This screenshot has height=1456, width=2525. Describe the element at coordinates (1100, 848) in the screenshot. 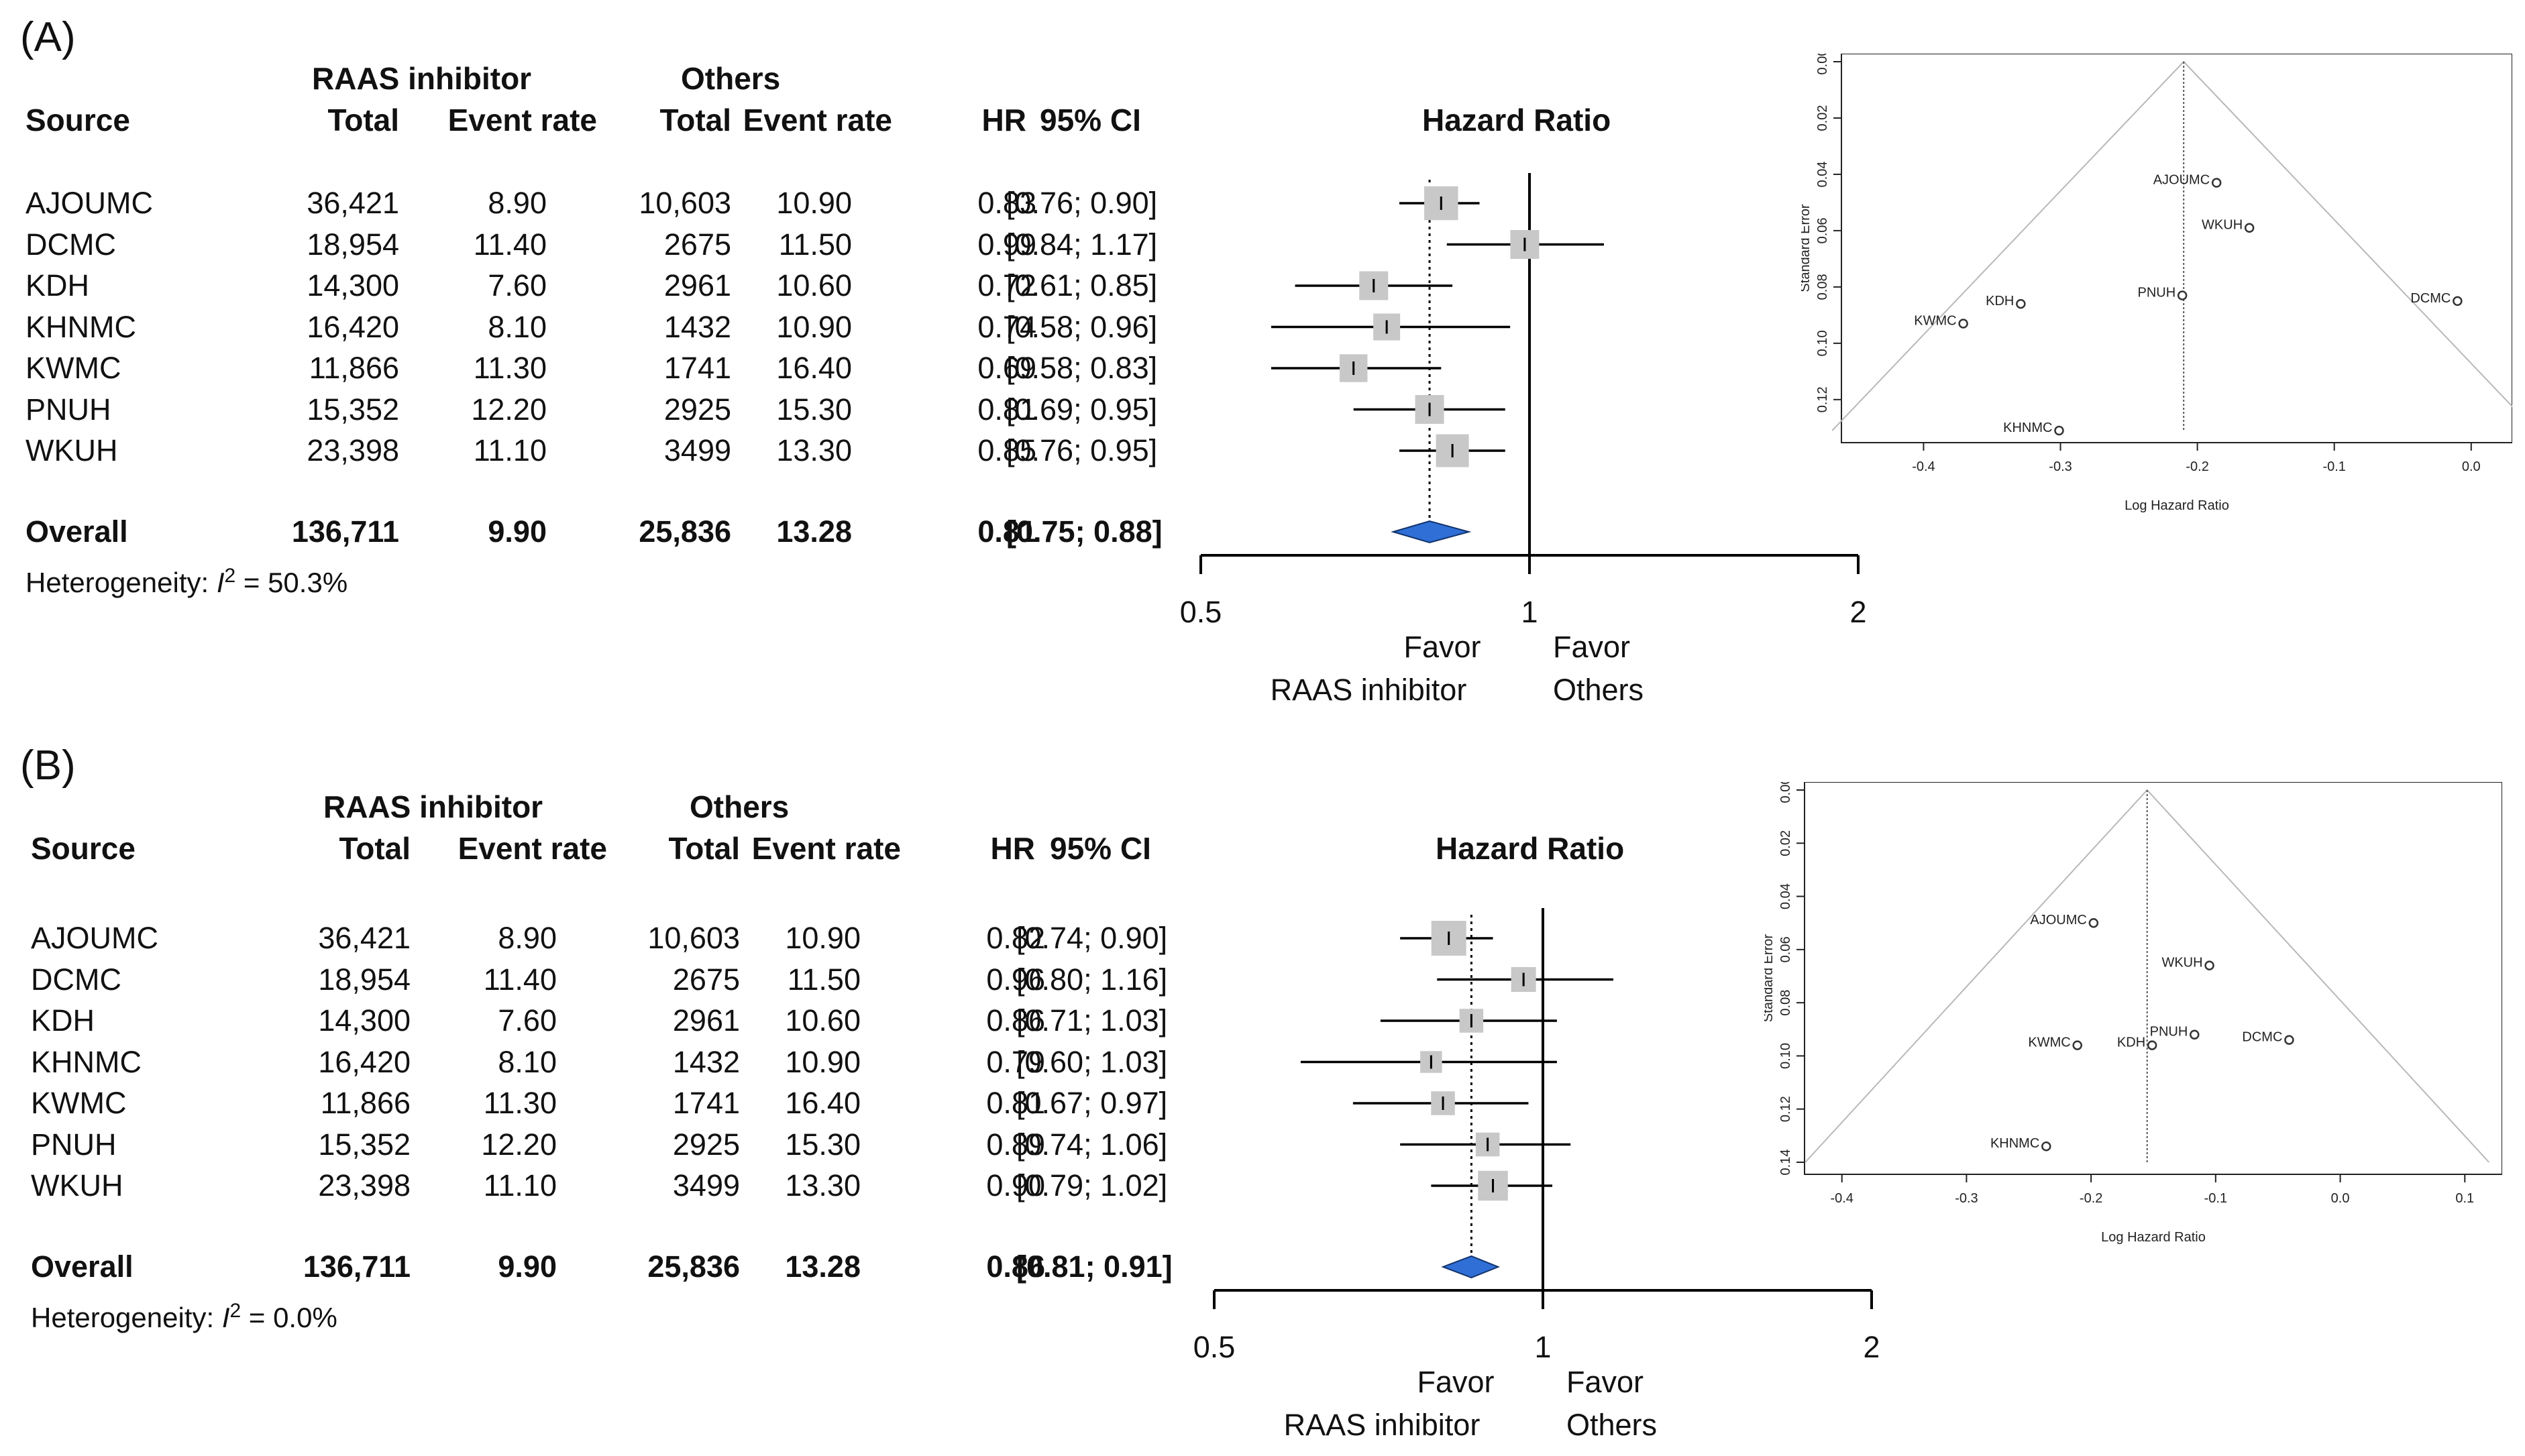

I see `col-header-ci: 95% CI` at that location.